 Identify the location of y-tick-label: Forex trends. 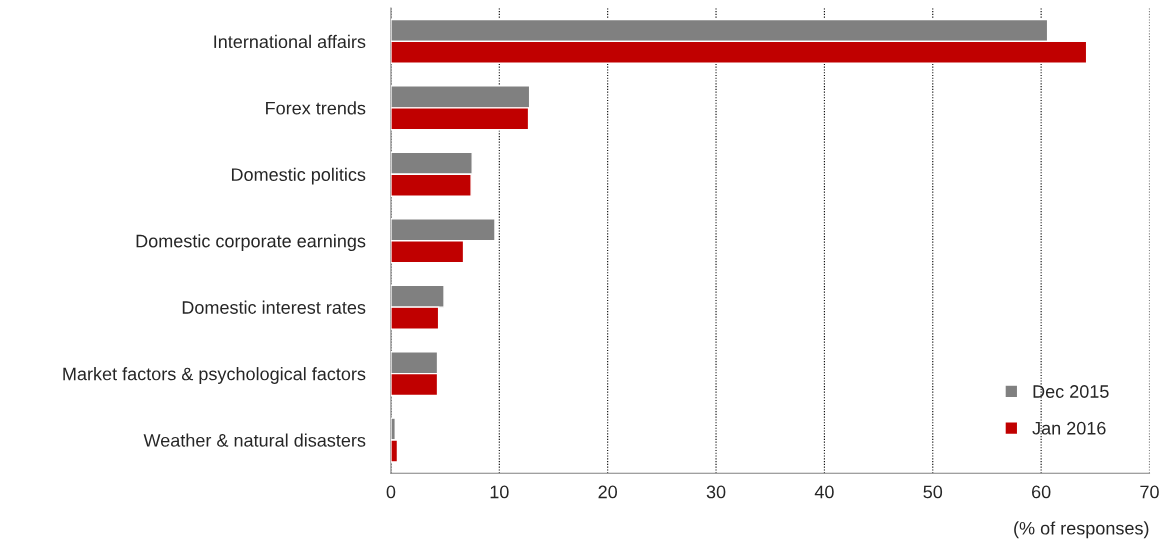
(316, 108).